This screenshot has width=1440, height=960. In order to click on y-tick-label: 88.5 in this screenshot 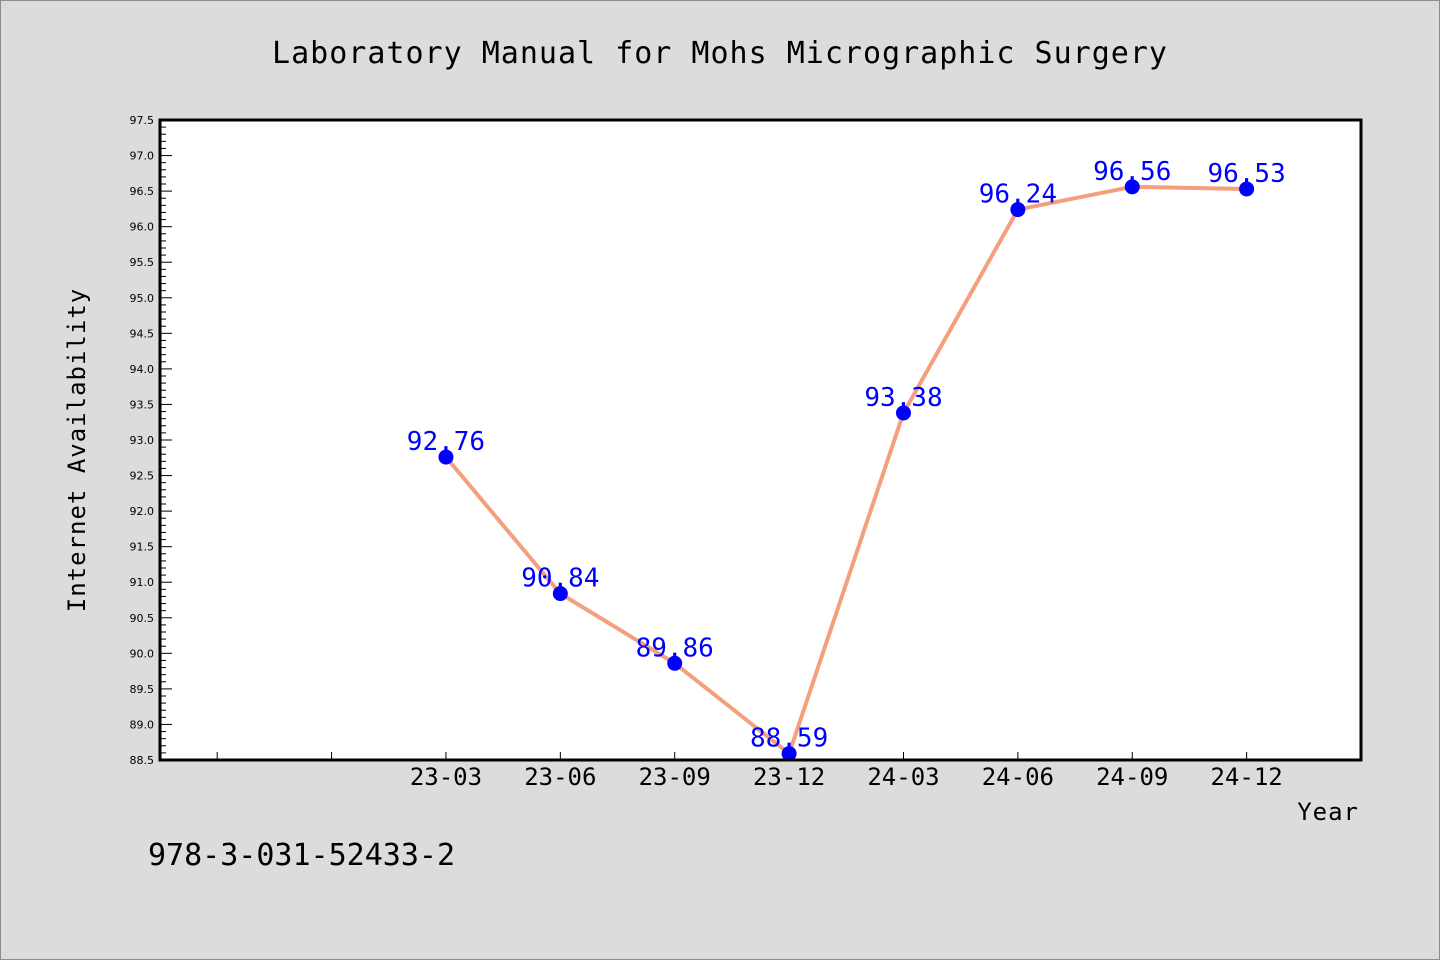, I will do `click(142, 760)`.